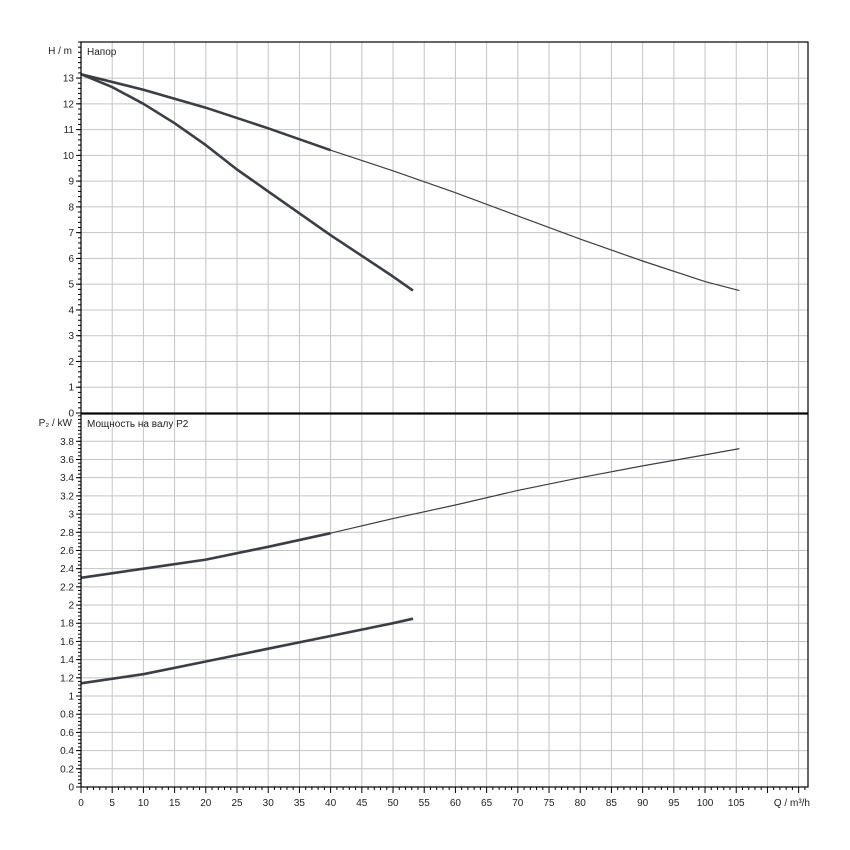  Describe the element at coordinates (67, 769) in the screenshot. I see `y-tick-label: 0.2` at that location.